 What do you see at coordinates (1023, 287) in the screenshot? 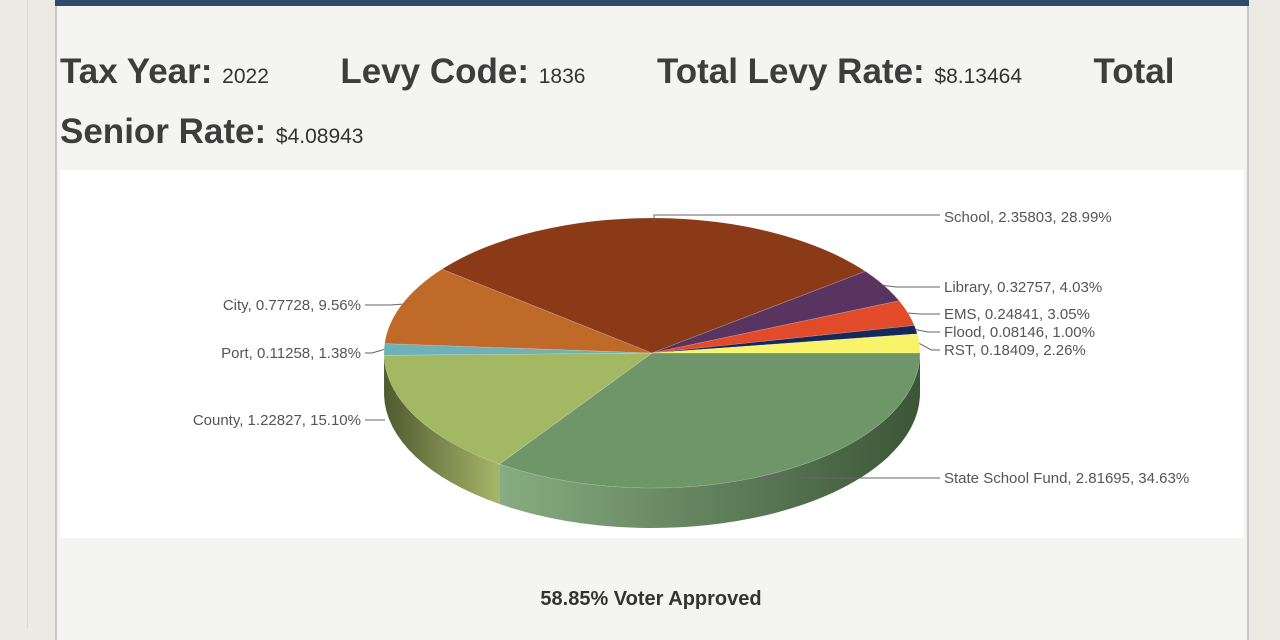
I see `pie-label-text: Library, 0.32757, 4.03%` at bounding box center [1023, 287].